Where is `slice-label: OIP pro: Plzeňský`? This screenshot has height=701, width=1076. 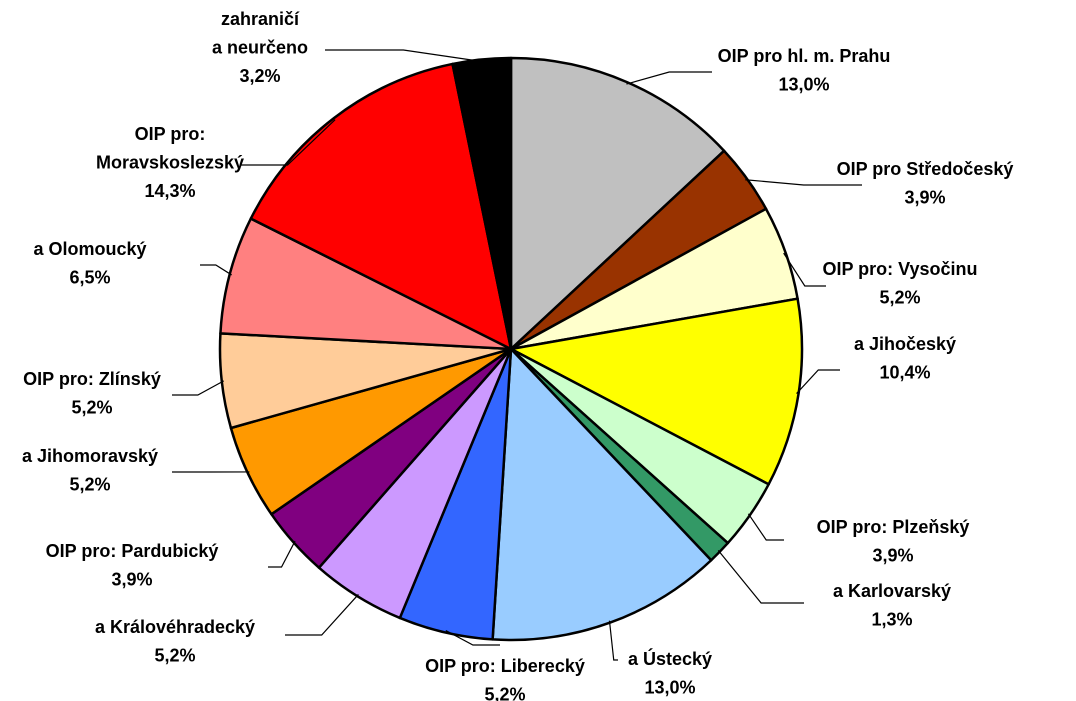
slice-label: OIP pro: Plzeňský is located at coordinates (893, 527).